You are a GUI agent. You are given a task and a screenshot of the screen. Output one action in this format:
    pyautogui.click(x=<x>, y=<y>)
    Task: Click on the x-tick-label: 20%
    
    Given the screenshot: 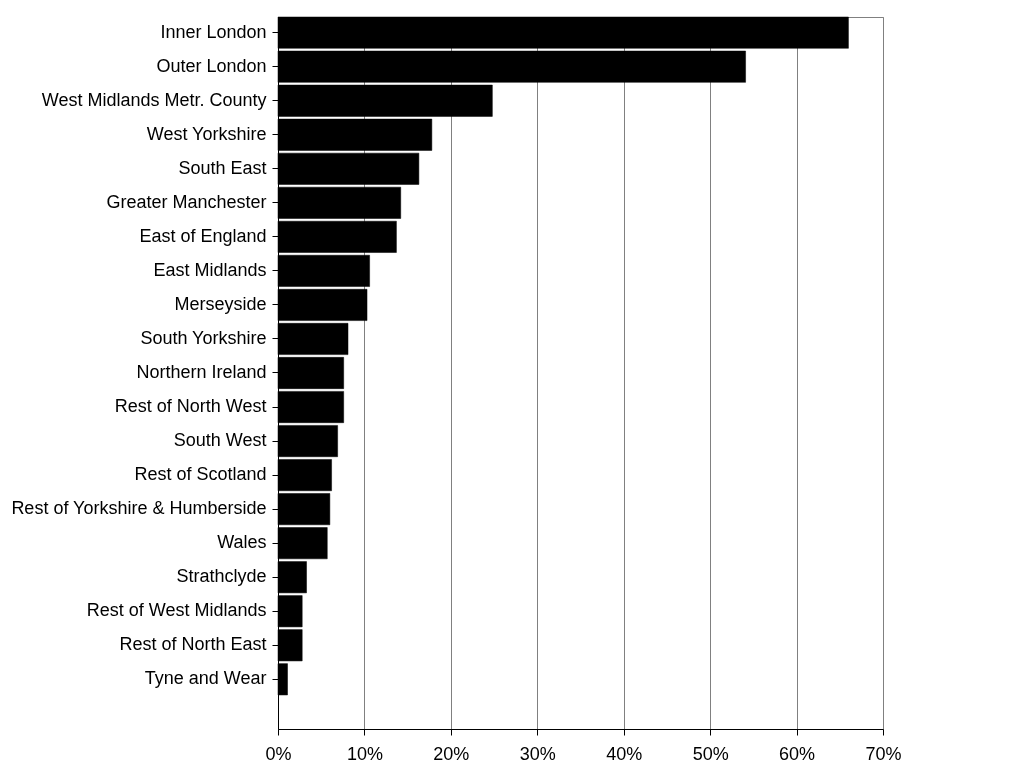 What is the action you would take?
    pyautogui.click(x=451, y=753)
    